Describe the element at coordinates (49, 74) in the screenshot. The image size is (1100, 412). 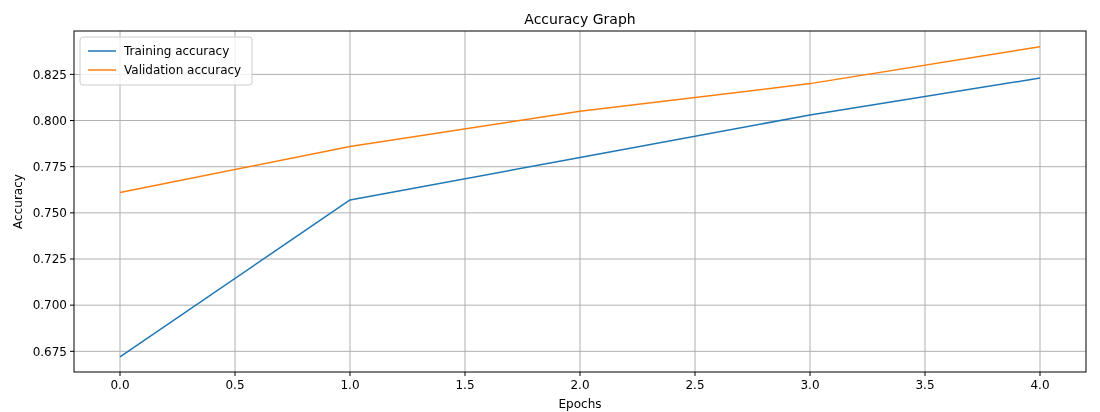
I see `y-tick-label: 0.825` at that location.